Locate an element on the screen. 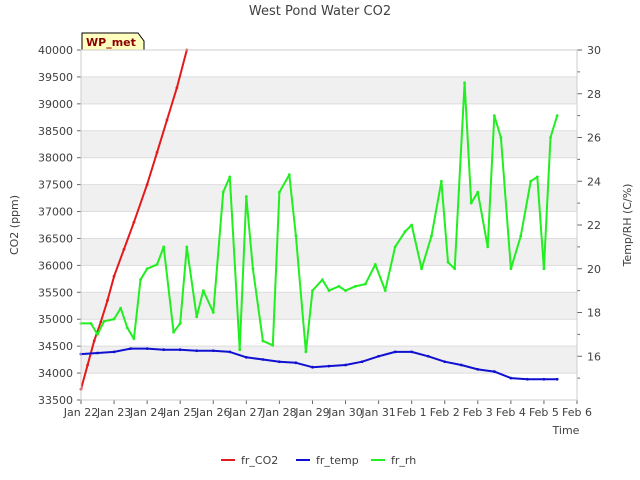 The height and width of the screenshot is (480, 640). x-tick-label: Jan 25 is located at coordinates (179, 412).